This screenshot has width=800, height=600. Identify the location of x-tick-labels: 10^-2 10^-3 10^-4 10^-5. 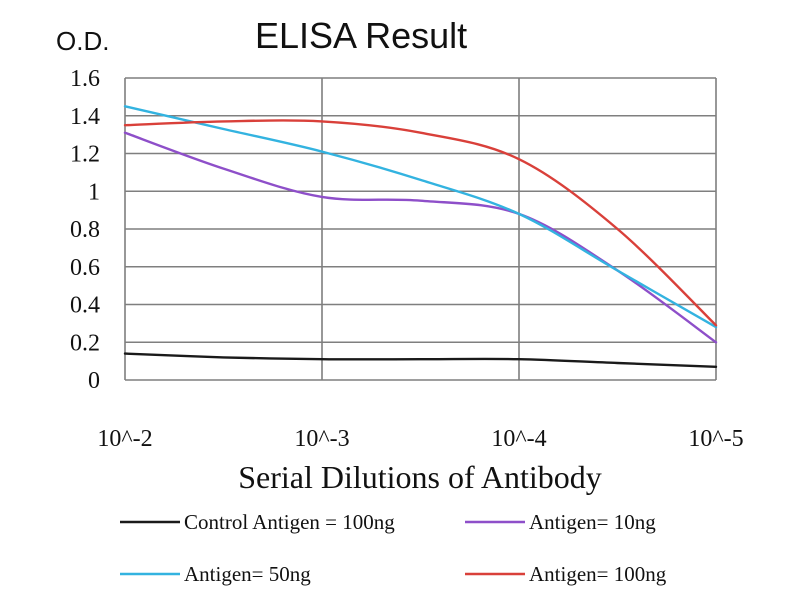
(420, 439).